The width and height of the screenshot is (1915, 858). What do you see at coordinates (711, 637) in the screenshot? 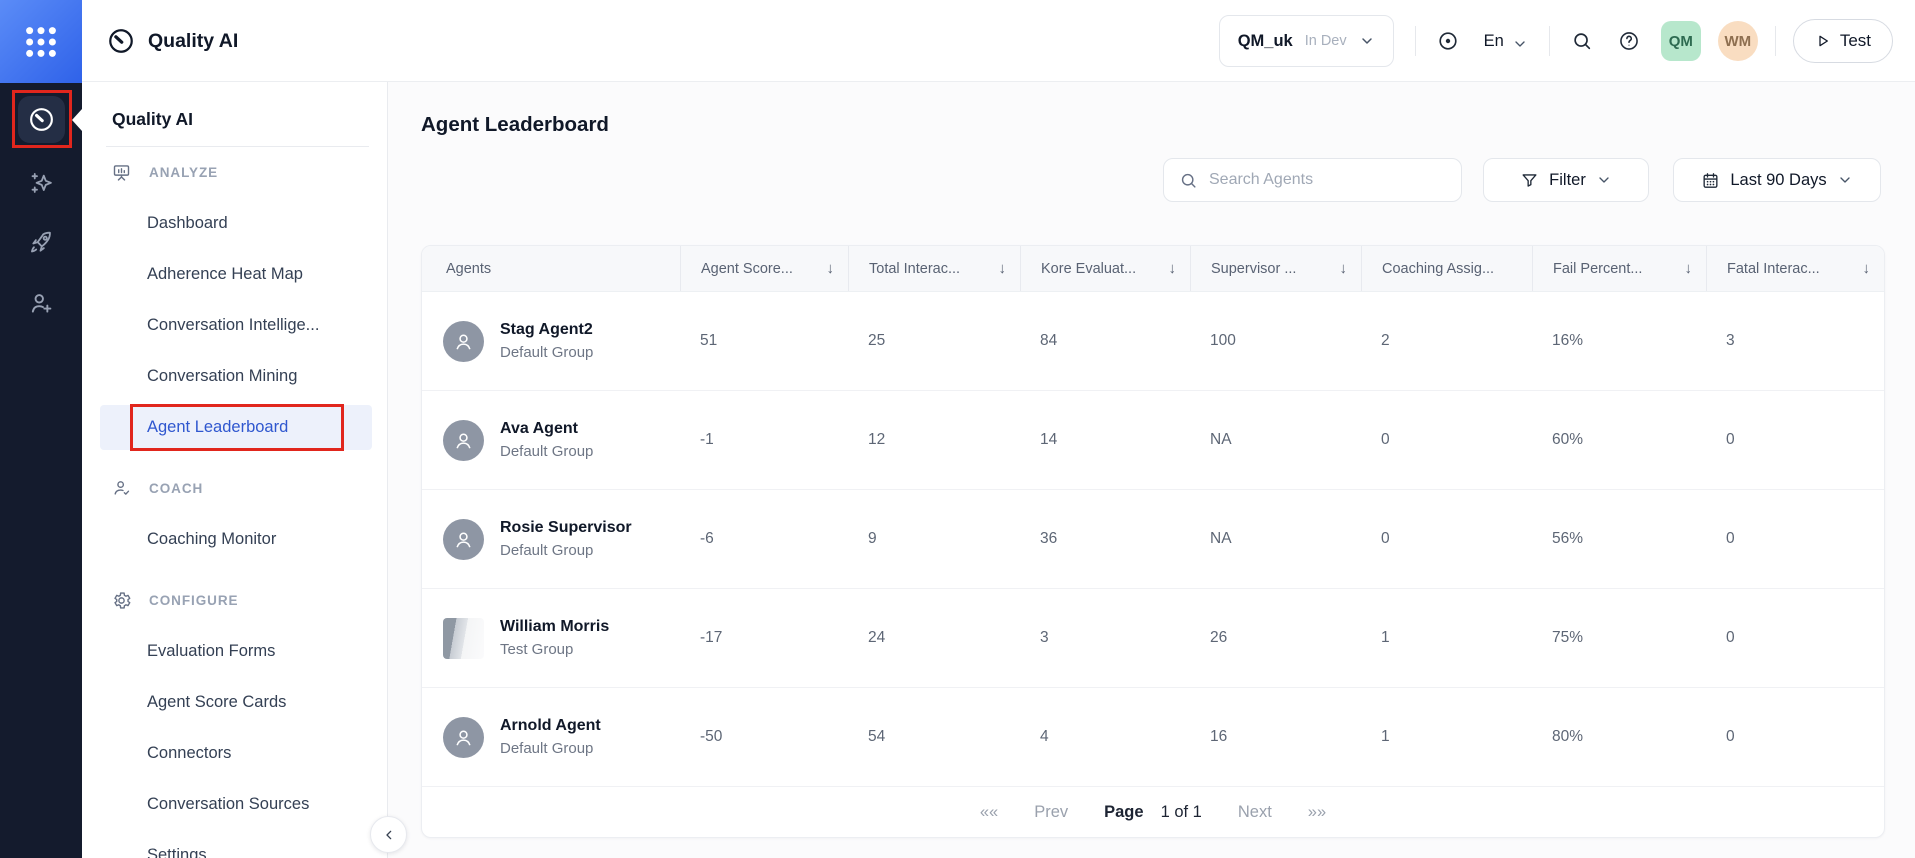
I see `cell-agent-score: -17` at bounding box center [711, 637].